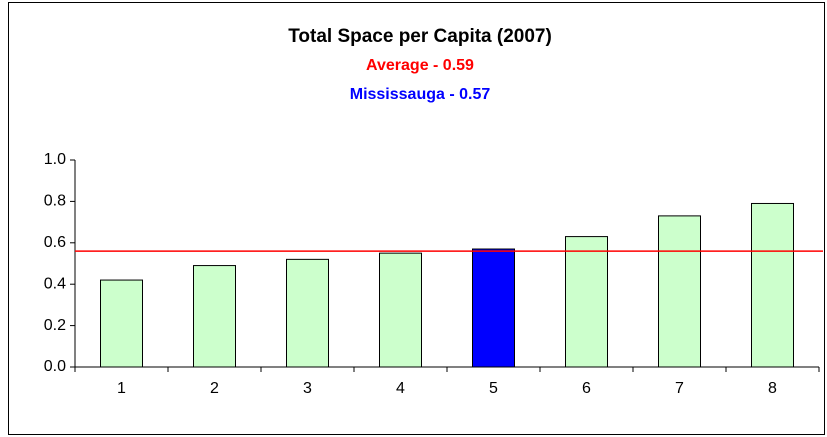  What do you see at coordinates (586, 388) in the screenshot?
I see `x-tick-label: 6` at bounding box center [586, 388].